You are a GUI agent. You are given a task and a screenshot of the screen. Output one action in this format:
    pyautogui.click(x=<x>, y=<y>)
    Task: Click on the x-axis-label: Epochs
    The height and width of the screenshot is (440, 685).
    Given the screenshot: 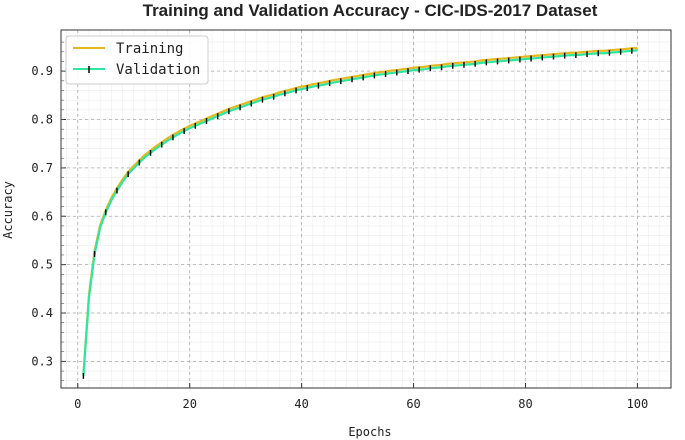 What is the action you would take?
    pyautogui.click(x=369, y=432)
    